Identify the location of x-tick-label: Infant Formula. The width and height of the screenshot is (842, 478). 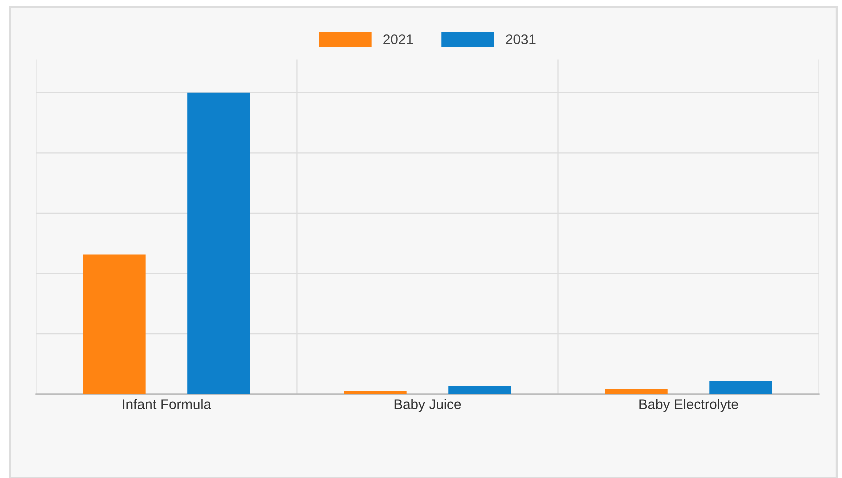
(167, 404).